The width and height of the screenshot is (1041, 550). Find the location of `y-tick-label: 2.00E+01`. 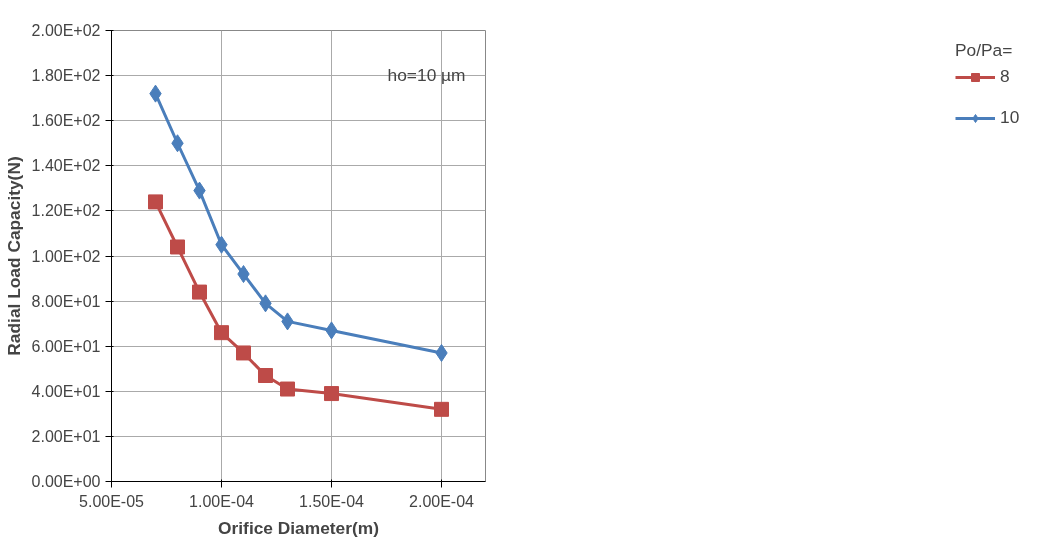

y-tick-label: 2.00E+01 is located at coordinates (66, 436).